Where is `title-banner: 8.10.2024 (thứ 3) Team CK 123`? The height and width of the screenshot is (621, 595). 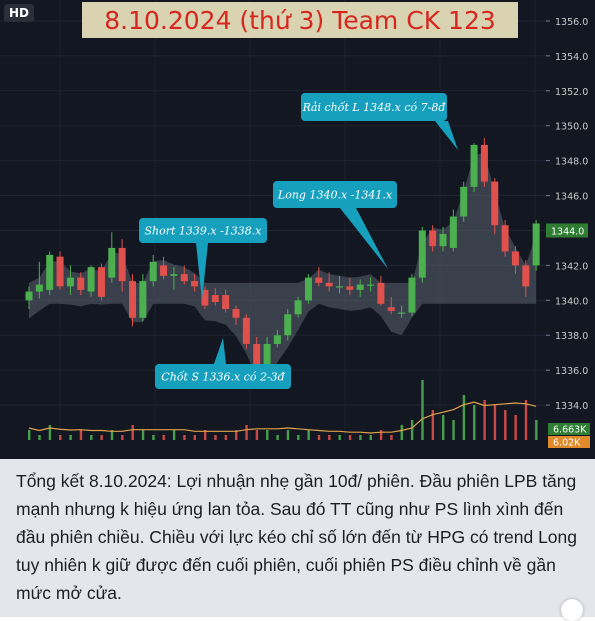
title-banner: 8.10.2024 (thứ 3) Team CK 123 is located at coordinates (300, 20).